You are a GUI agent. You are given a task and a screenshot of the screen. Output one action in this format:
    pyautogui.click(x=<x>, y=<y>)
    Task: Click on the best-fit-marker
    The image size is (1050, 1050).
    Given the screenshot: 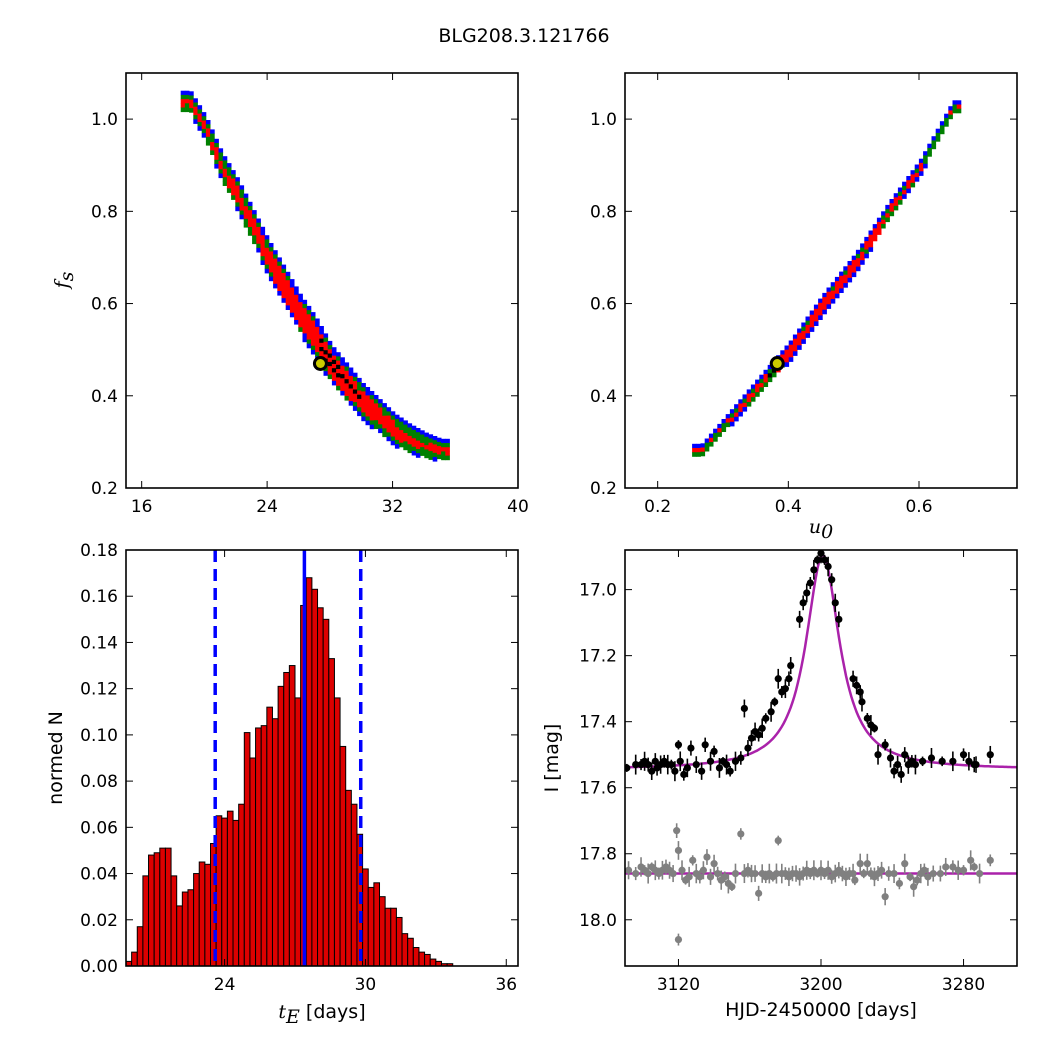 What is the action you would take?
    pyautogui.click(x=320, y=363)
    